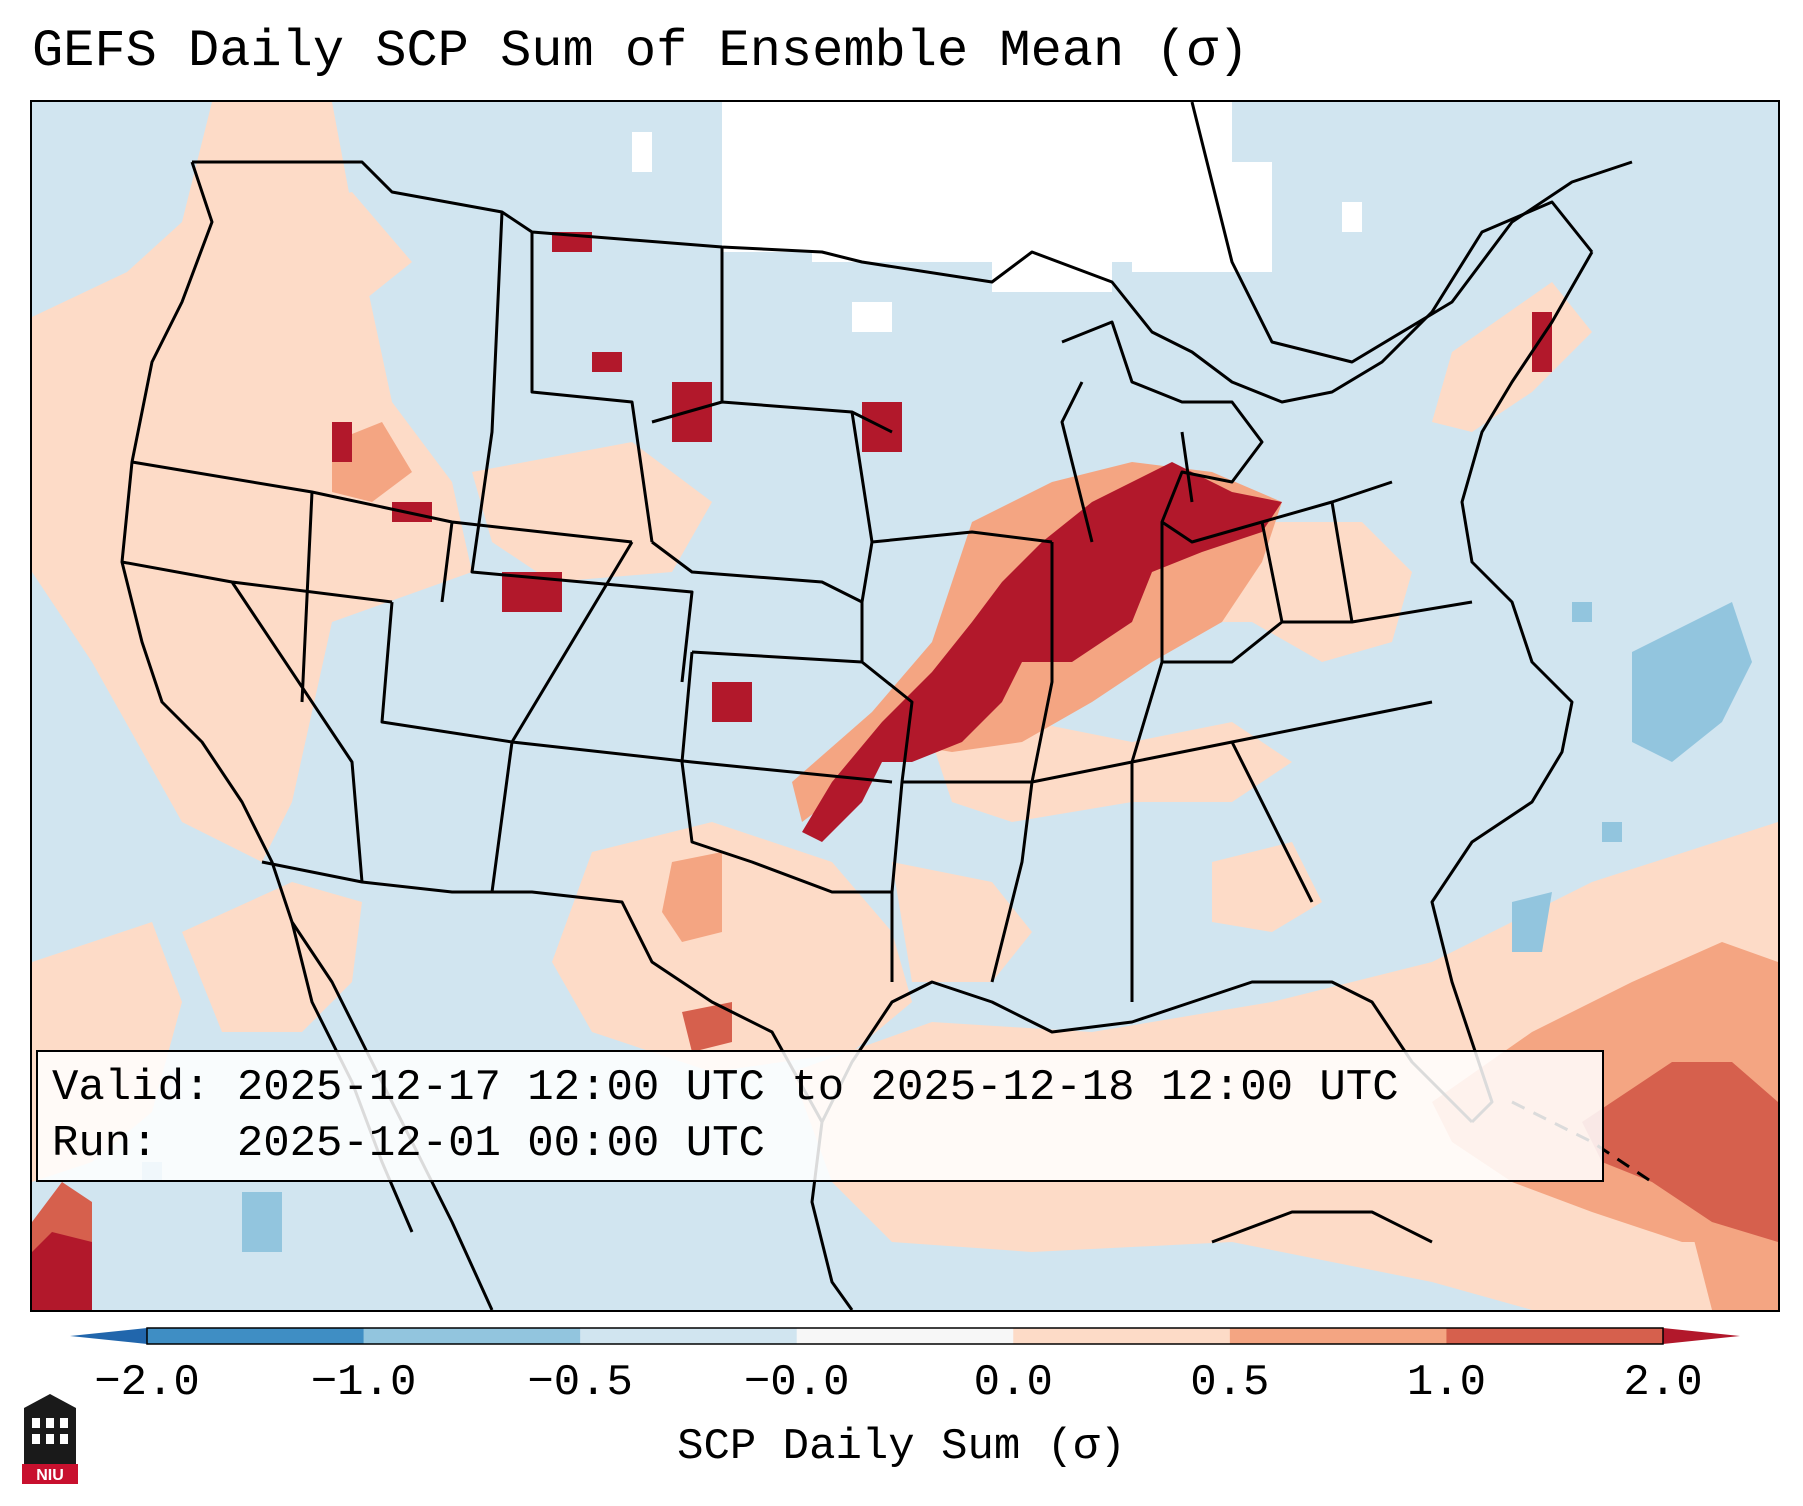 This screenshot has height=1506, width=1803. I want to click on colorbar-tick-label: 0.5, so click(1230, 1383).